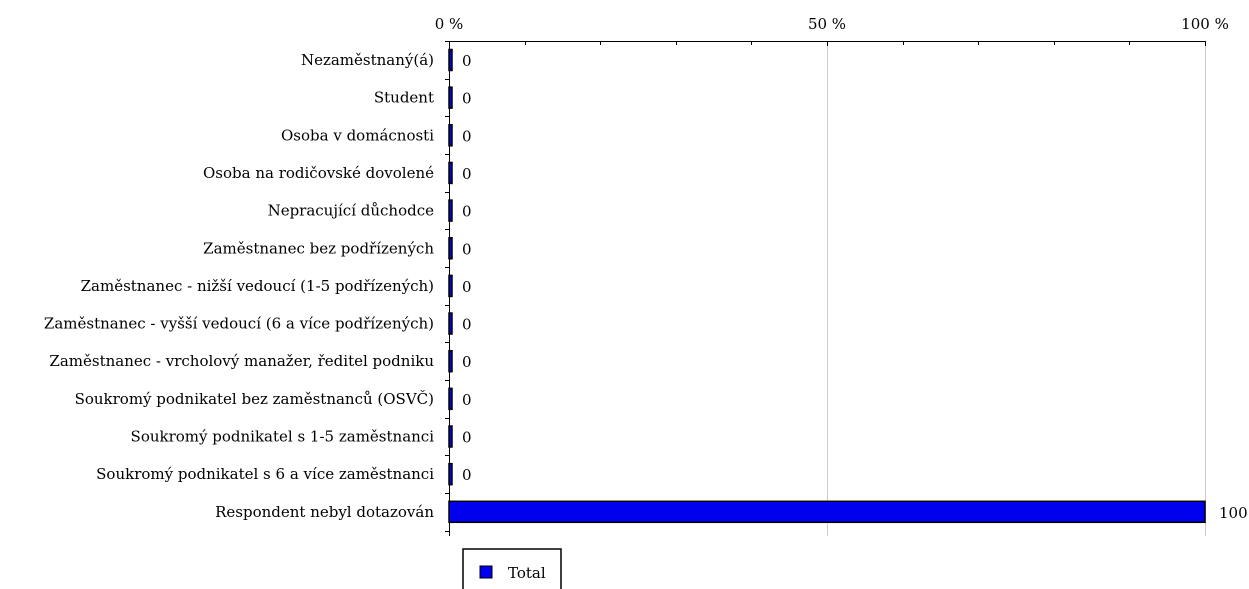 This screenshot has height=589, width=1249. What do you see at coordinates (357, 135) in the screenshot?
I see `category-label-2: Osoba v domácnosti` at bounding box center [357, 135].